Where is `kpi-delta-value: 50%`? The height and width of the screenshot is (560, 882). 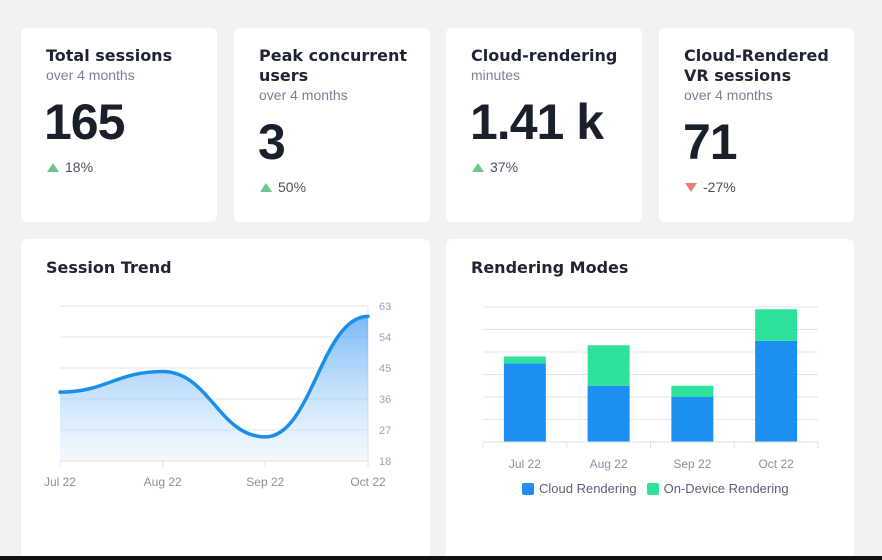
kpi-delta-value: 50% is located at coordinates (292, 187).